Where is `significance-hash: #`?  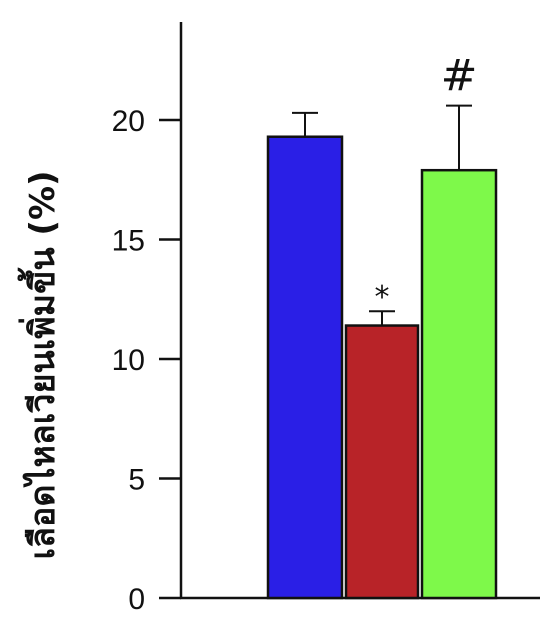
significance-hash: # is located at coordinates (459, 76).